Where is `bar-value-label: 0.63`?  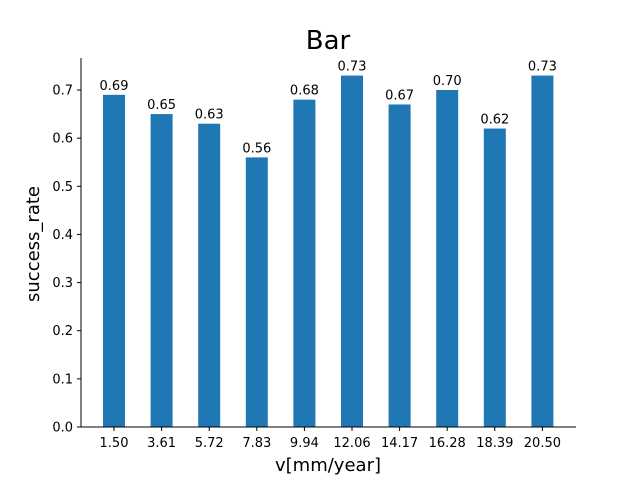 bar-value-label: 0.63 is located at coordinates (209, 115).